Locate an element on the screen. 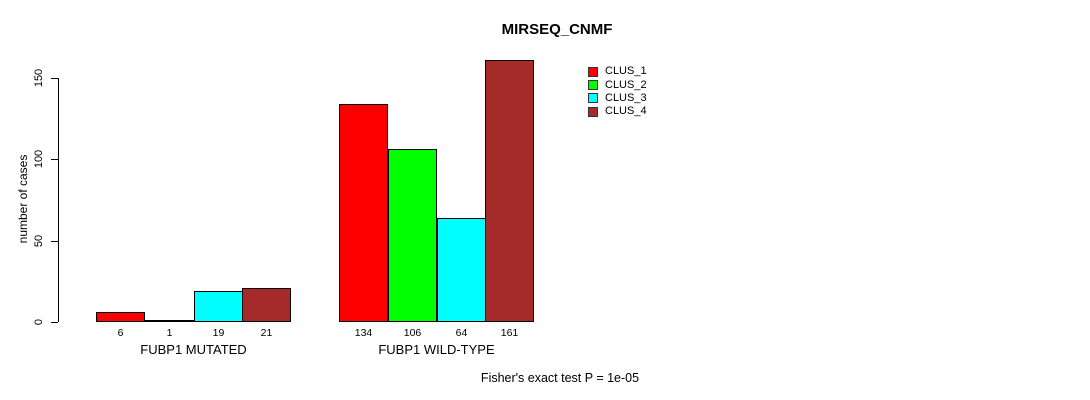 This screenshot has height=400, width=1090. category-label: FUBP1 MUTATED is located at coordinates (193, 349).